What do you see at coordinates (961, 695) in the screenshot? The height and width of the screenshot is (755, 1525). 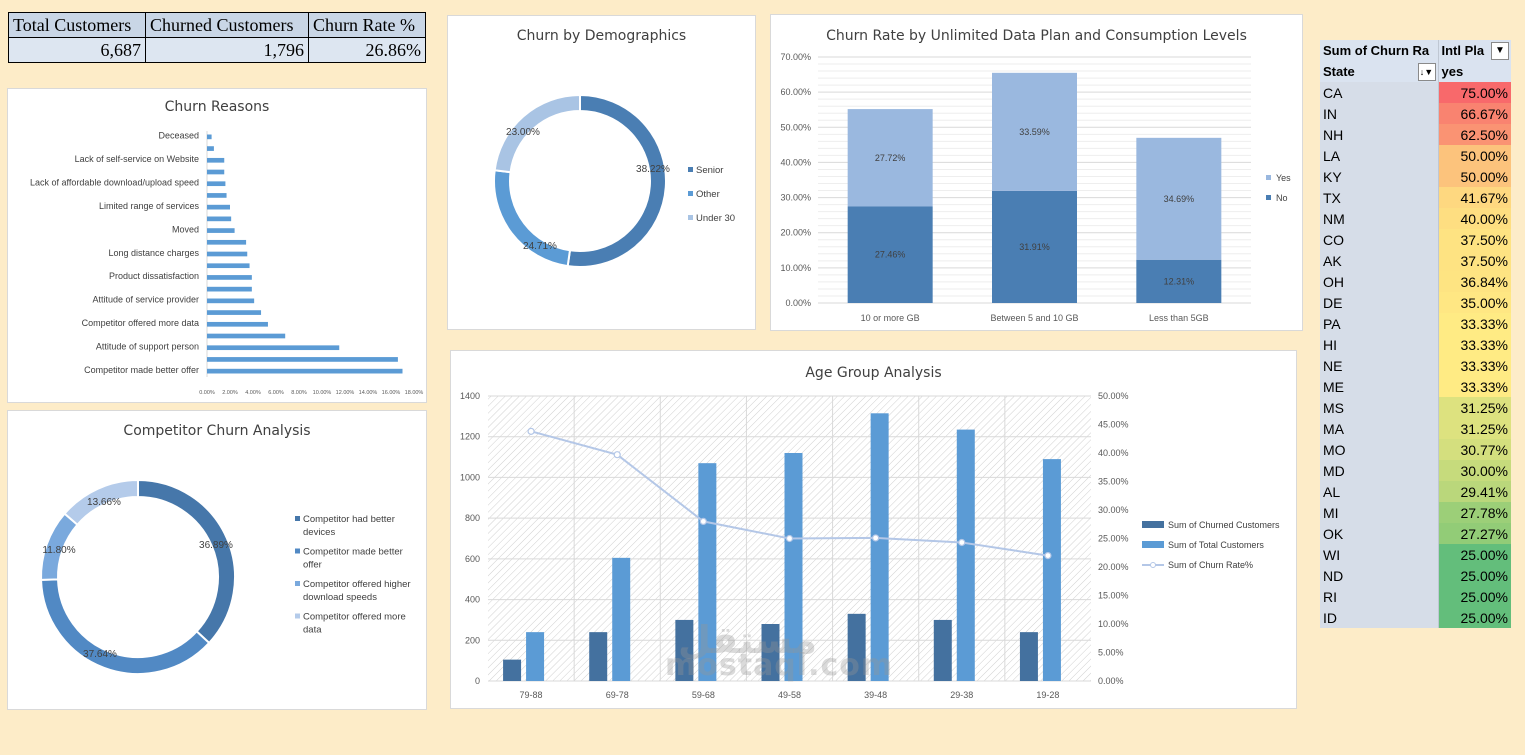 I see `category-label: 29-38` at bounding box center [961, 695].